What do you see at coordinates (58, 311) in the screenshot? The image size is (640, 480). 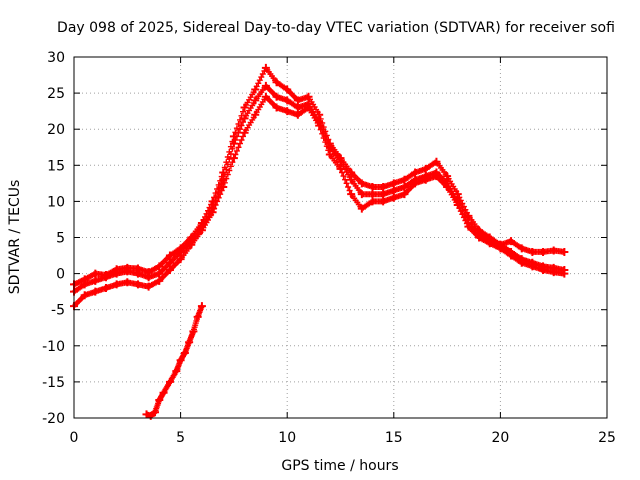 I see `y-tick-label: -5` at bounding box center [58, 311].